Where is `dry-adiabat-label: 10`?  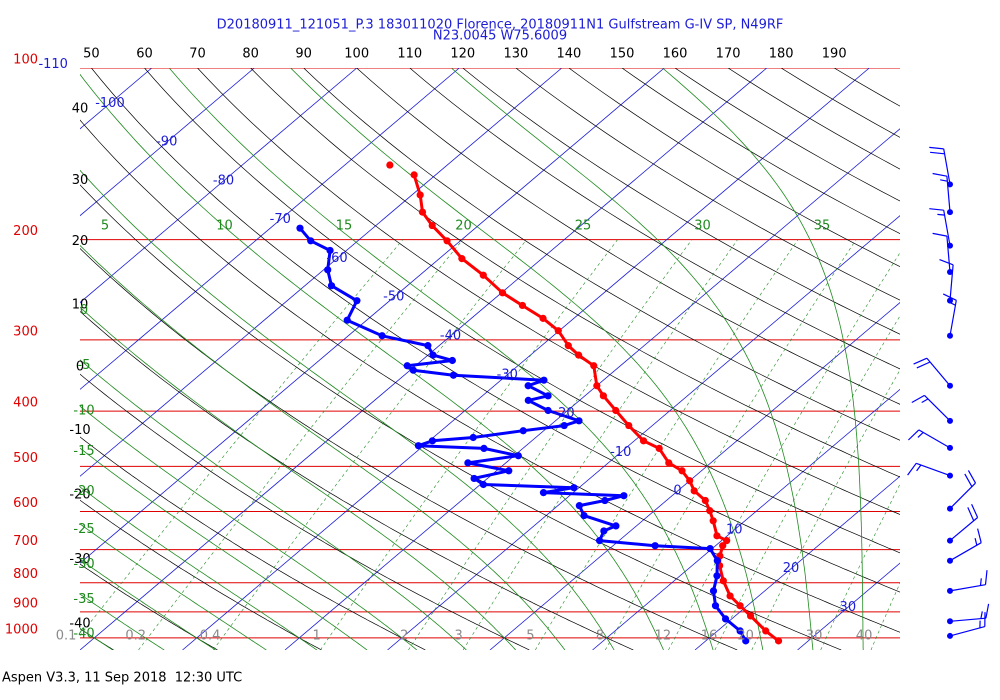 dry-adiabat-label: 10 is located at coordinates (80, 305).